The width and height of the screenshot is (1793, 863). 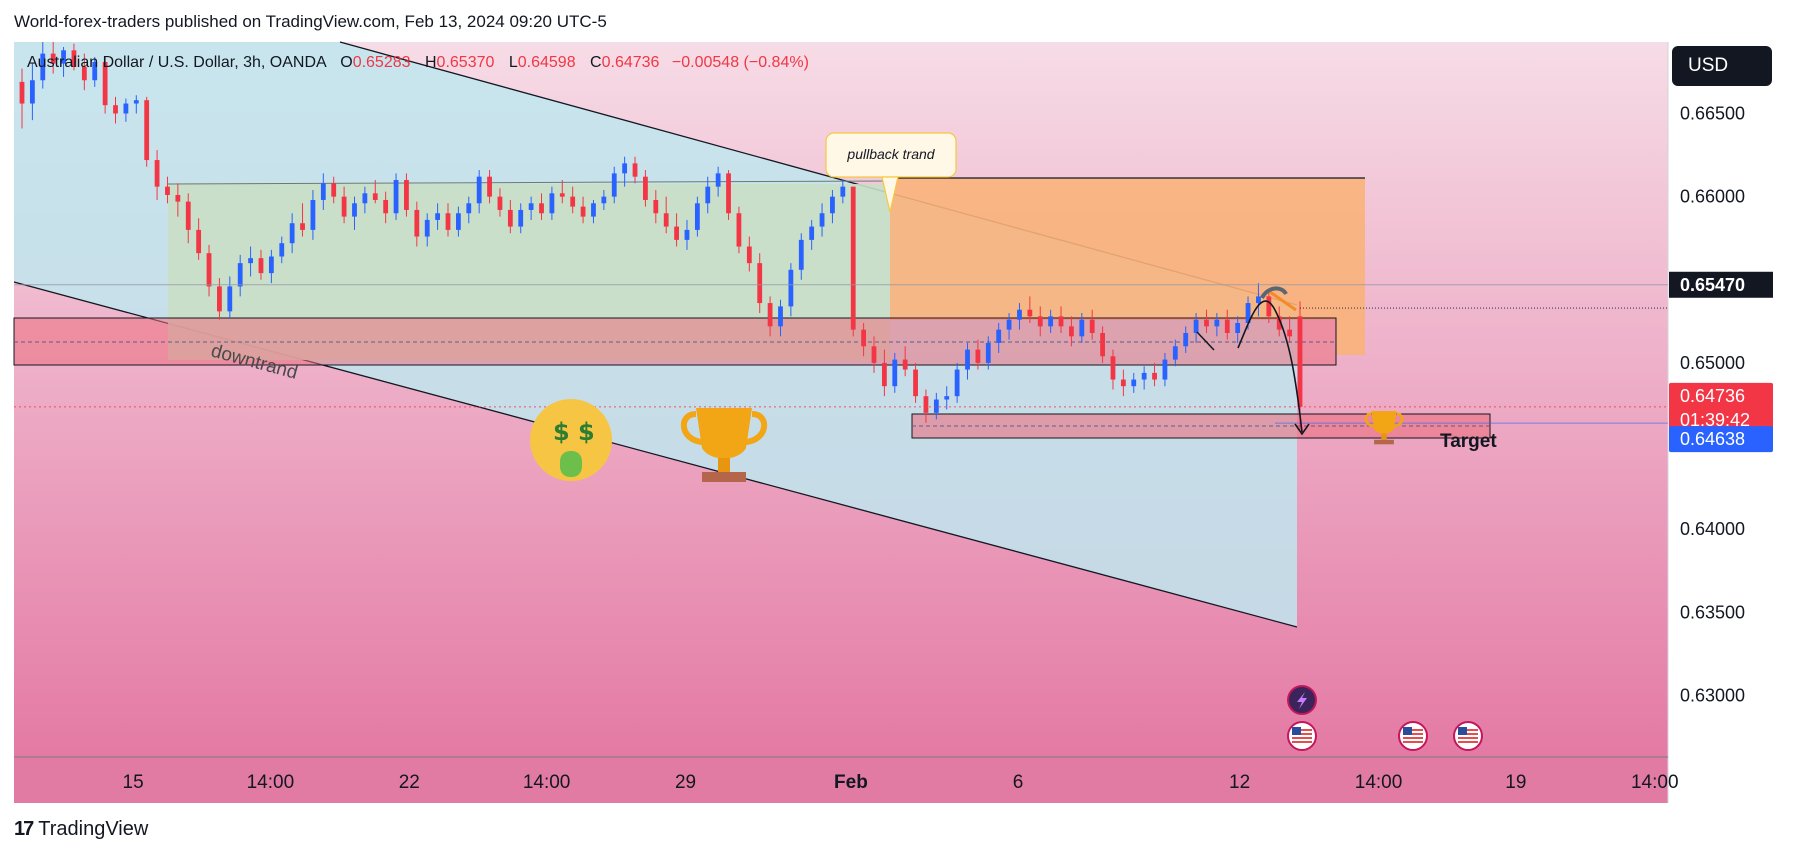 I want to click on currency-button: USD, so click(x=1722, y=66).